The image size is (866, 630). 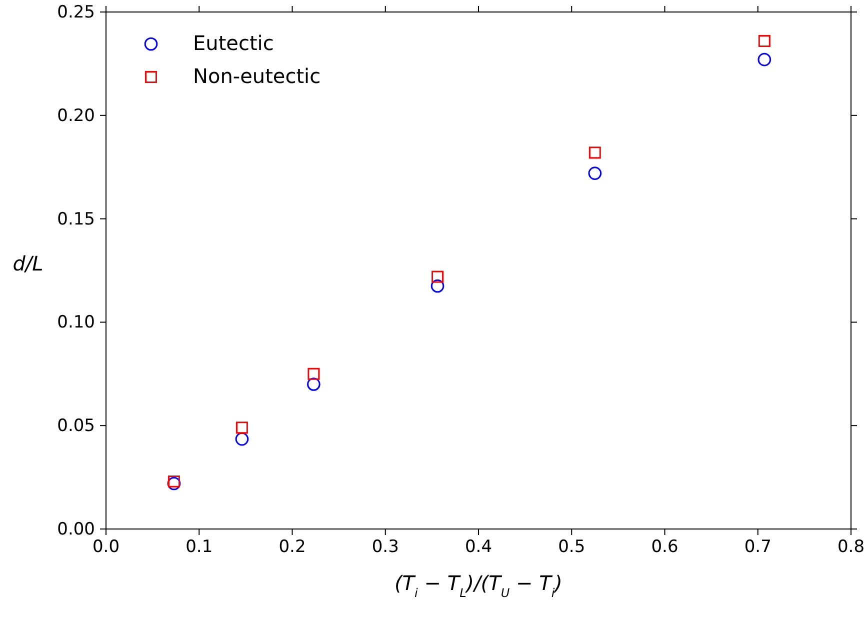 What do you see at coordinates (233, 43) in the screenshot?
I see `legend-label: Eutectic` at bounding box center [233, 43].